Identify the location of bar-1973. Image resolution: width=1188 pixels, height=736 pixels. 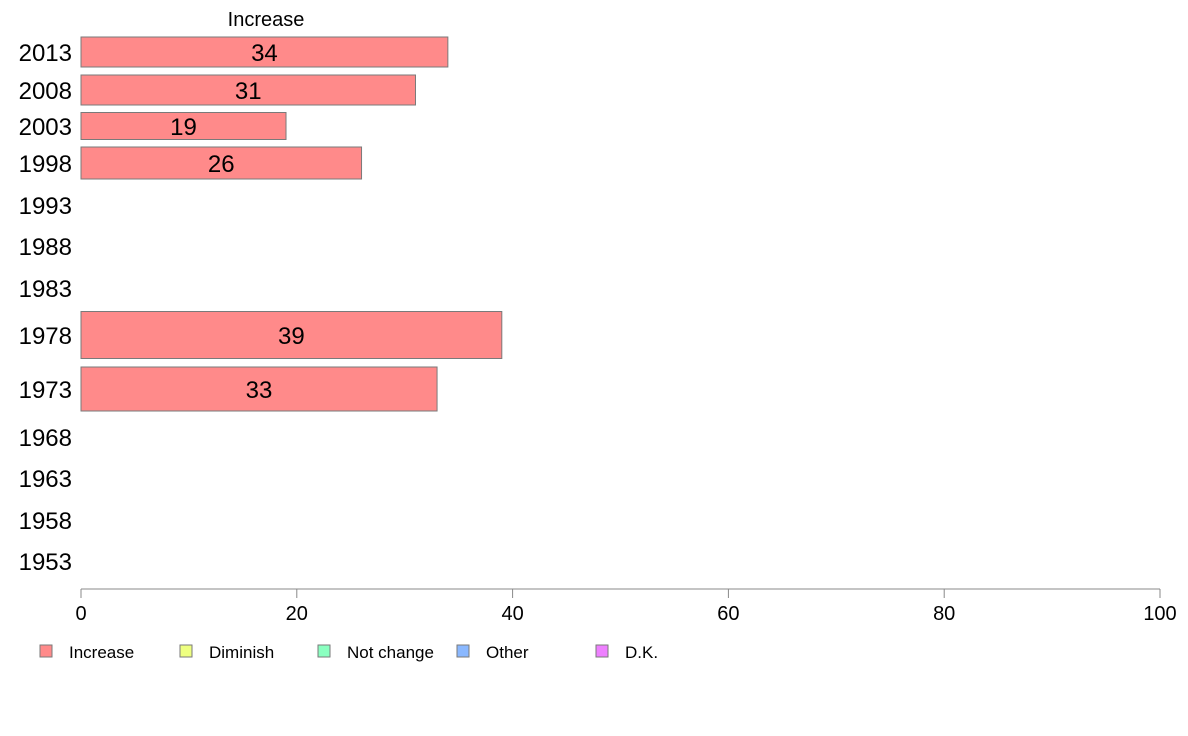
(259, 389).